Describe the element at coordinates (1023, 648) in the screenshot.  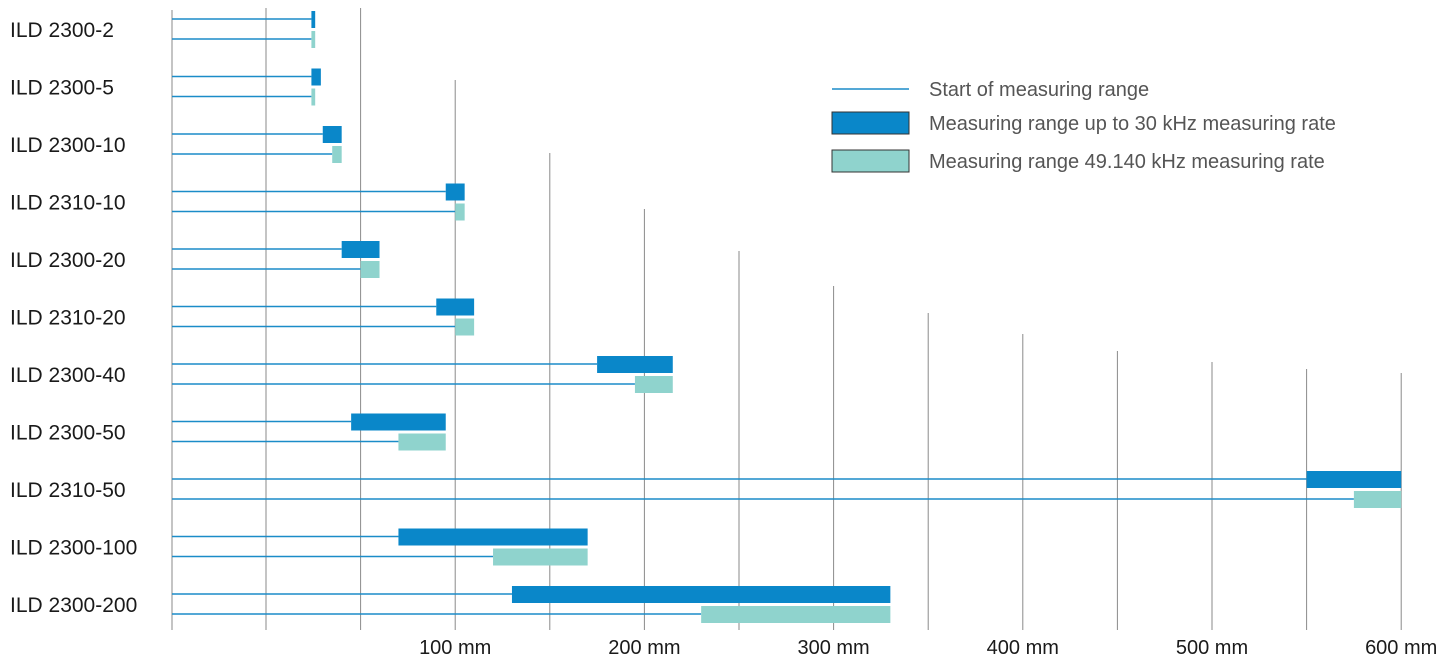
I see `x-tick-label: 400 mm` at that location.